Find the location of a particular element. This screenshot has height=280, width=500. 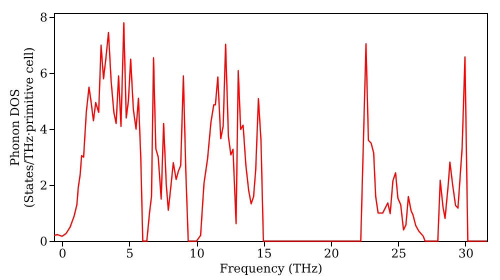

x-tick-label: 20 is located at coordinates (332, 253).